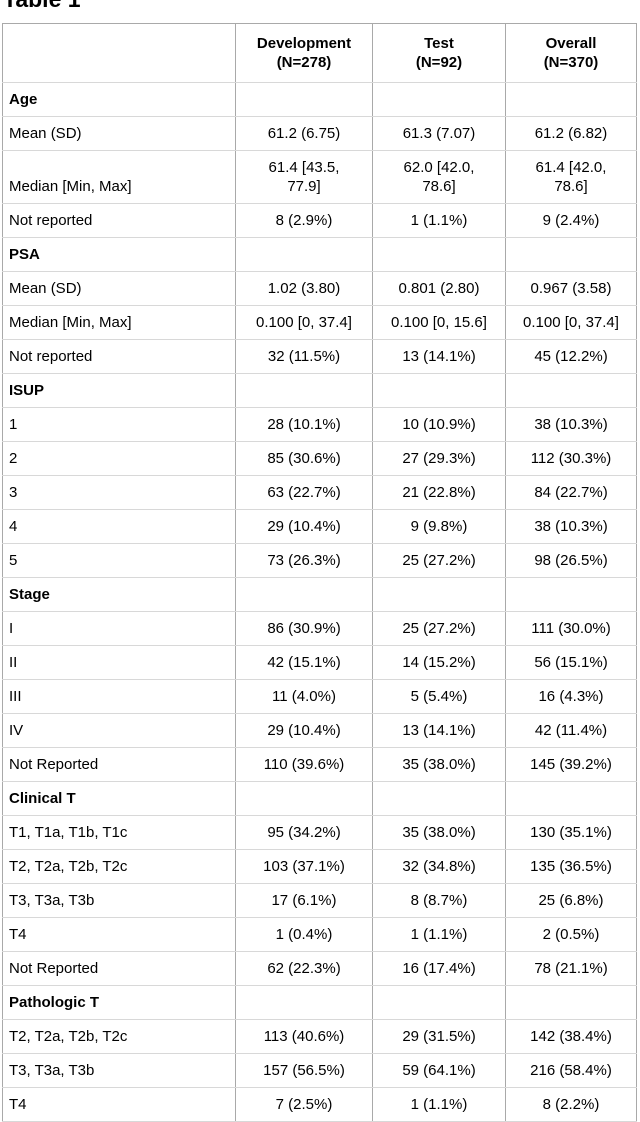  Describe the element at coordinates (304, 628) in the screenshot. I see `value-cell: 86 (30.9%)` at that location.